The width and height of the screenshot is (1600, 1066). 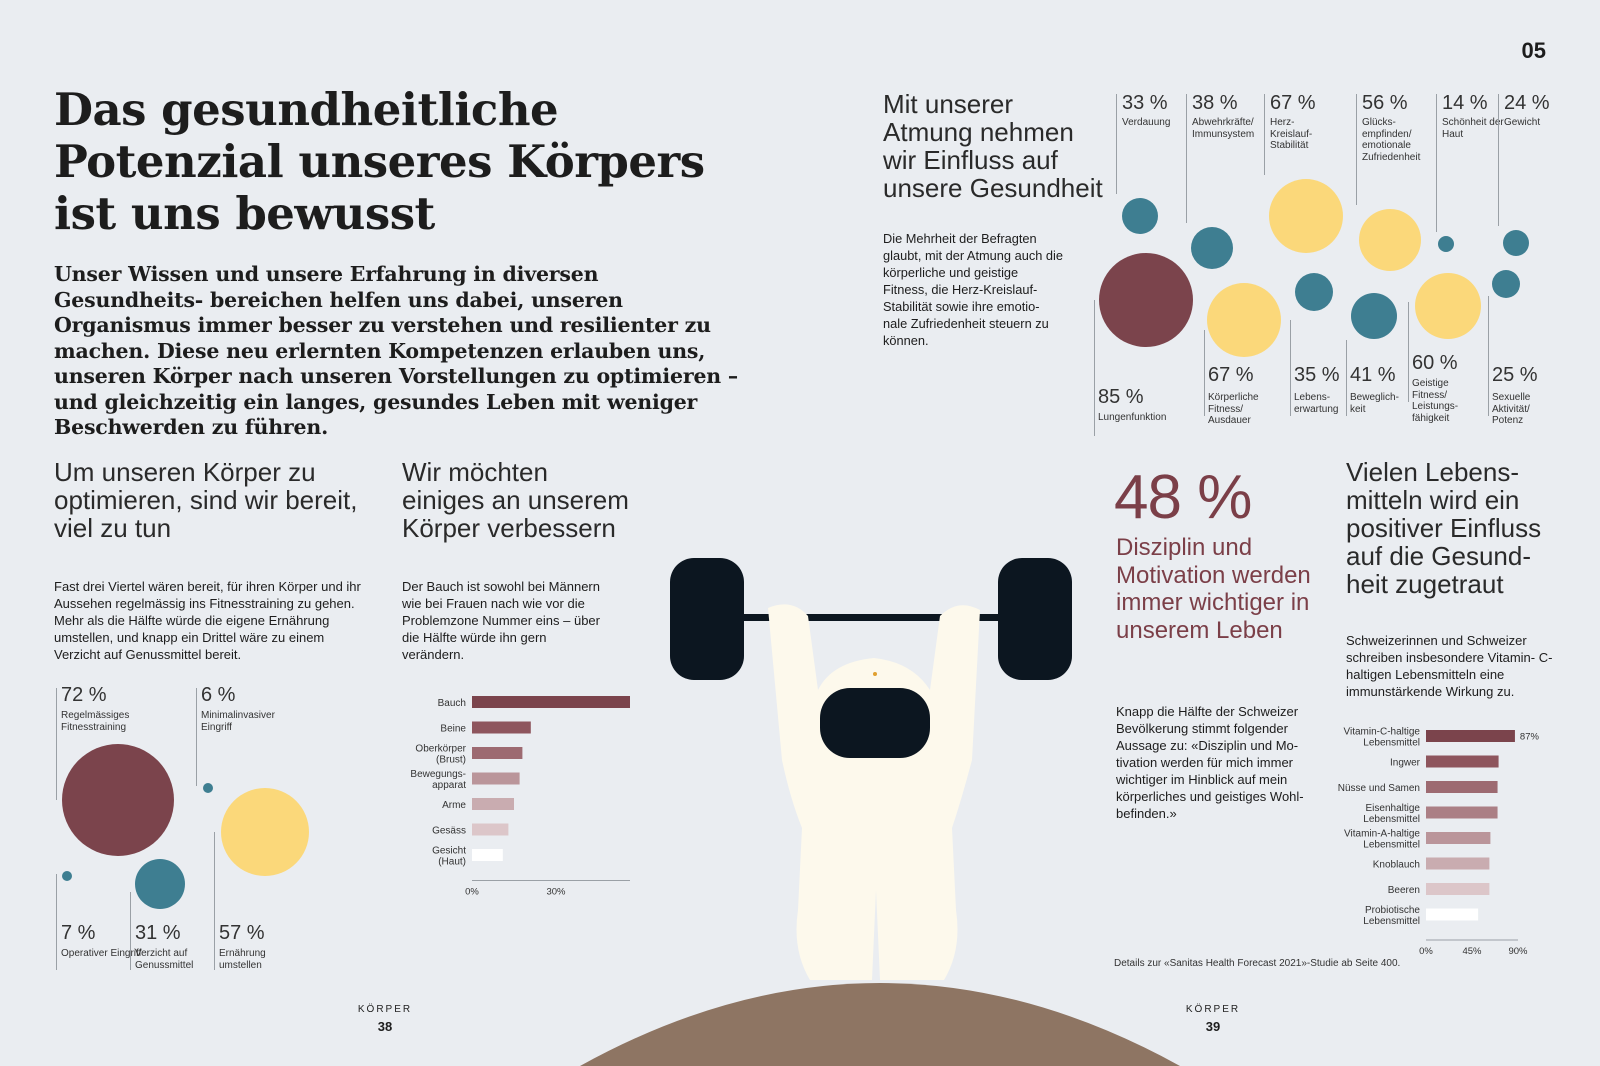 I want to click on stat-label: Operativer Eingriff, so click(x=101, y=953).